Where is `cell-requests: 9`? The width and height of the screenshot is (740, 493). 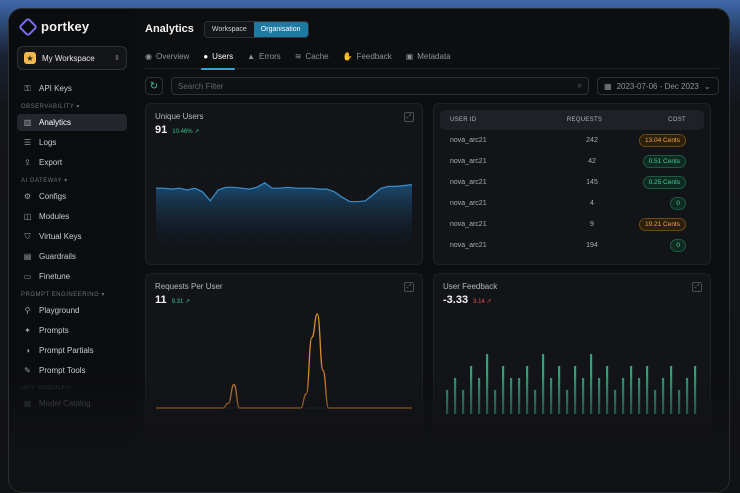 cell-requests: 9 is located at coordinates (592, 224).